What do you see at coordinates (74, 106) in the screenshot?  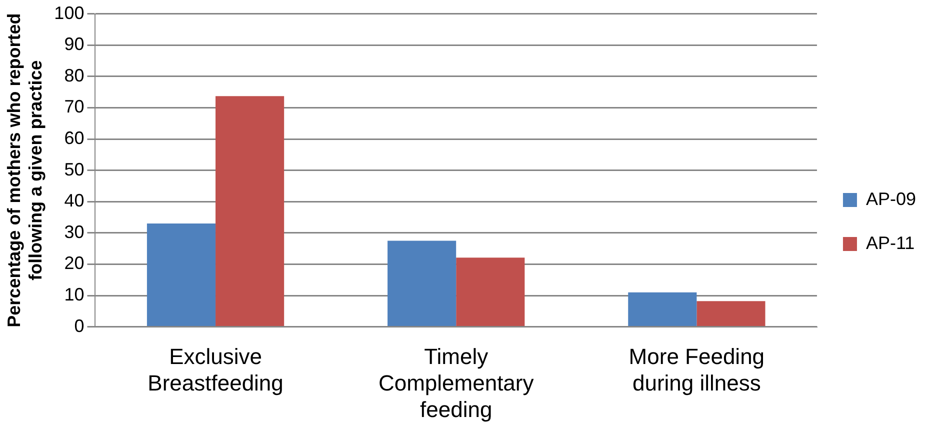 I see `y-tick-label: 70` at bounding box center [74, 106].